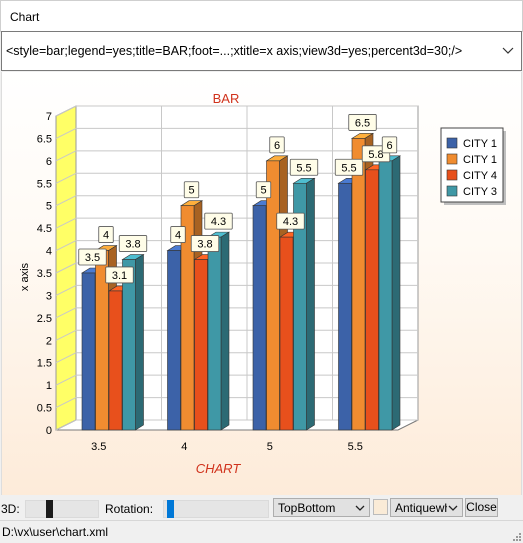  What do you see at coordinates (184, 447) in the screenshot?
I see `x-tick-label: 4` at bounding box center [184, 447].